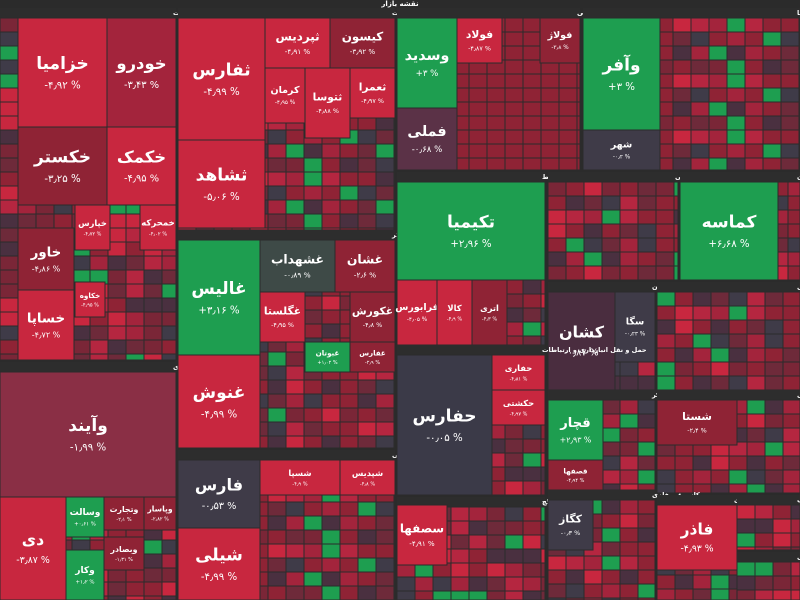  Describe the element at coordinates (372, 325) in the screenshot. I see `stock-change: -۴٫۸ %` at that location.